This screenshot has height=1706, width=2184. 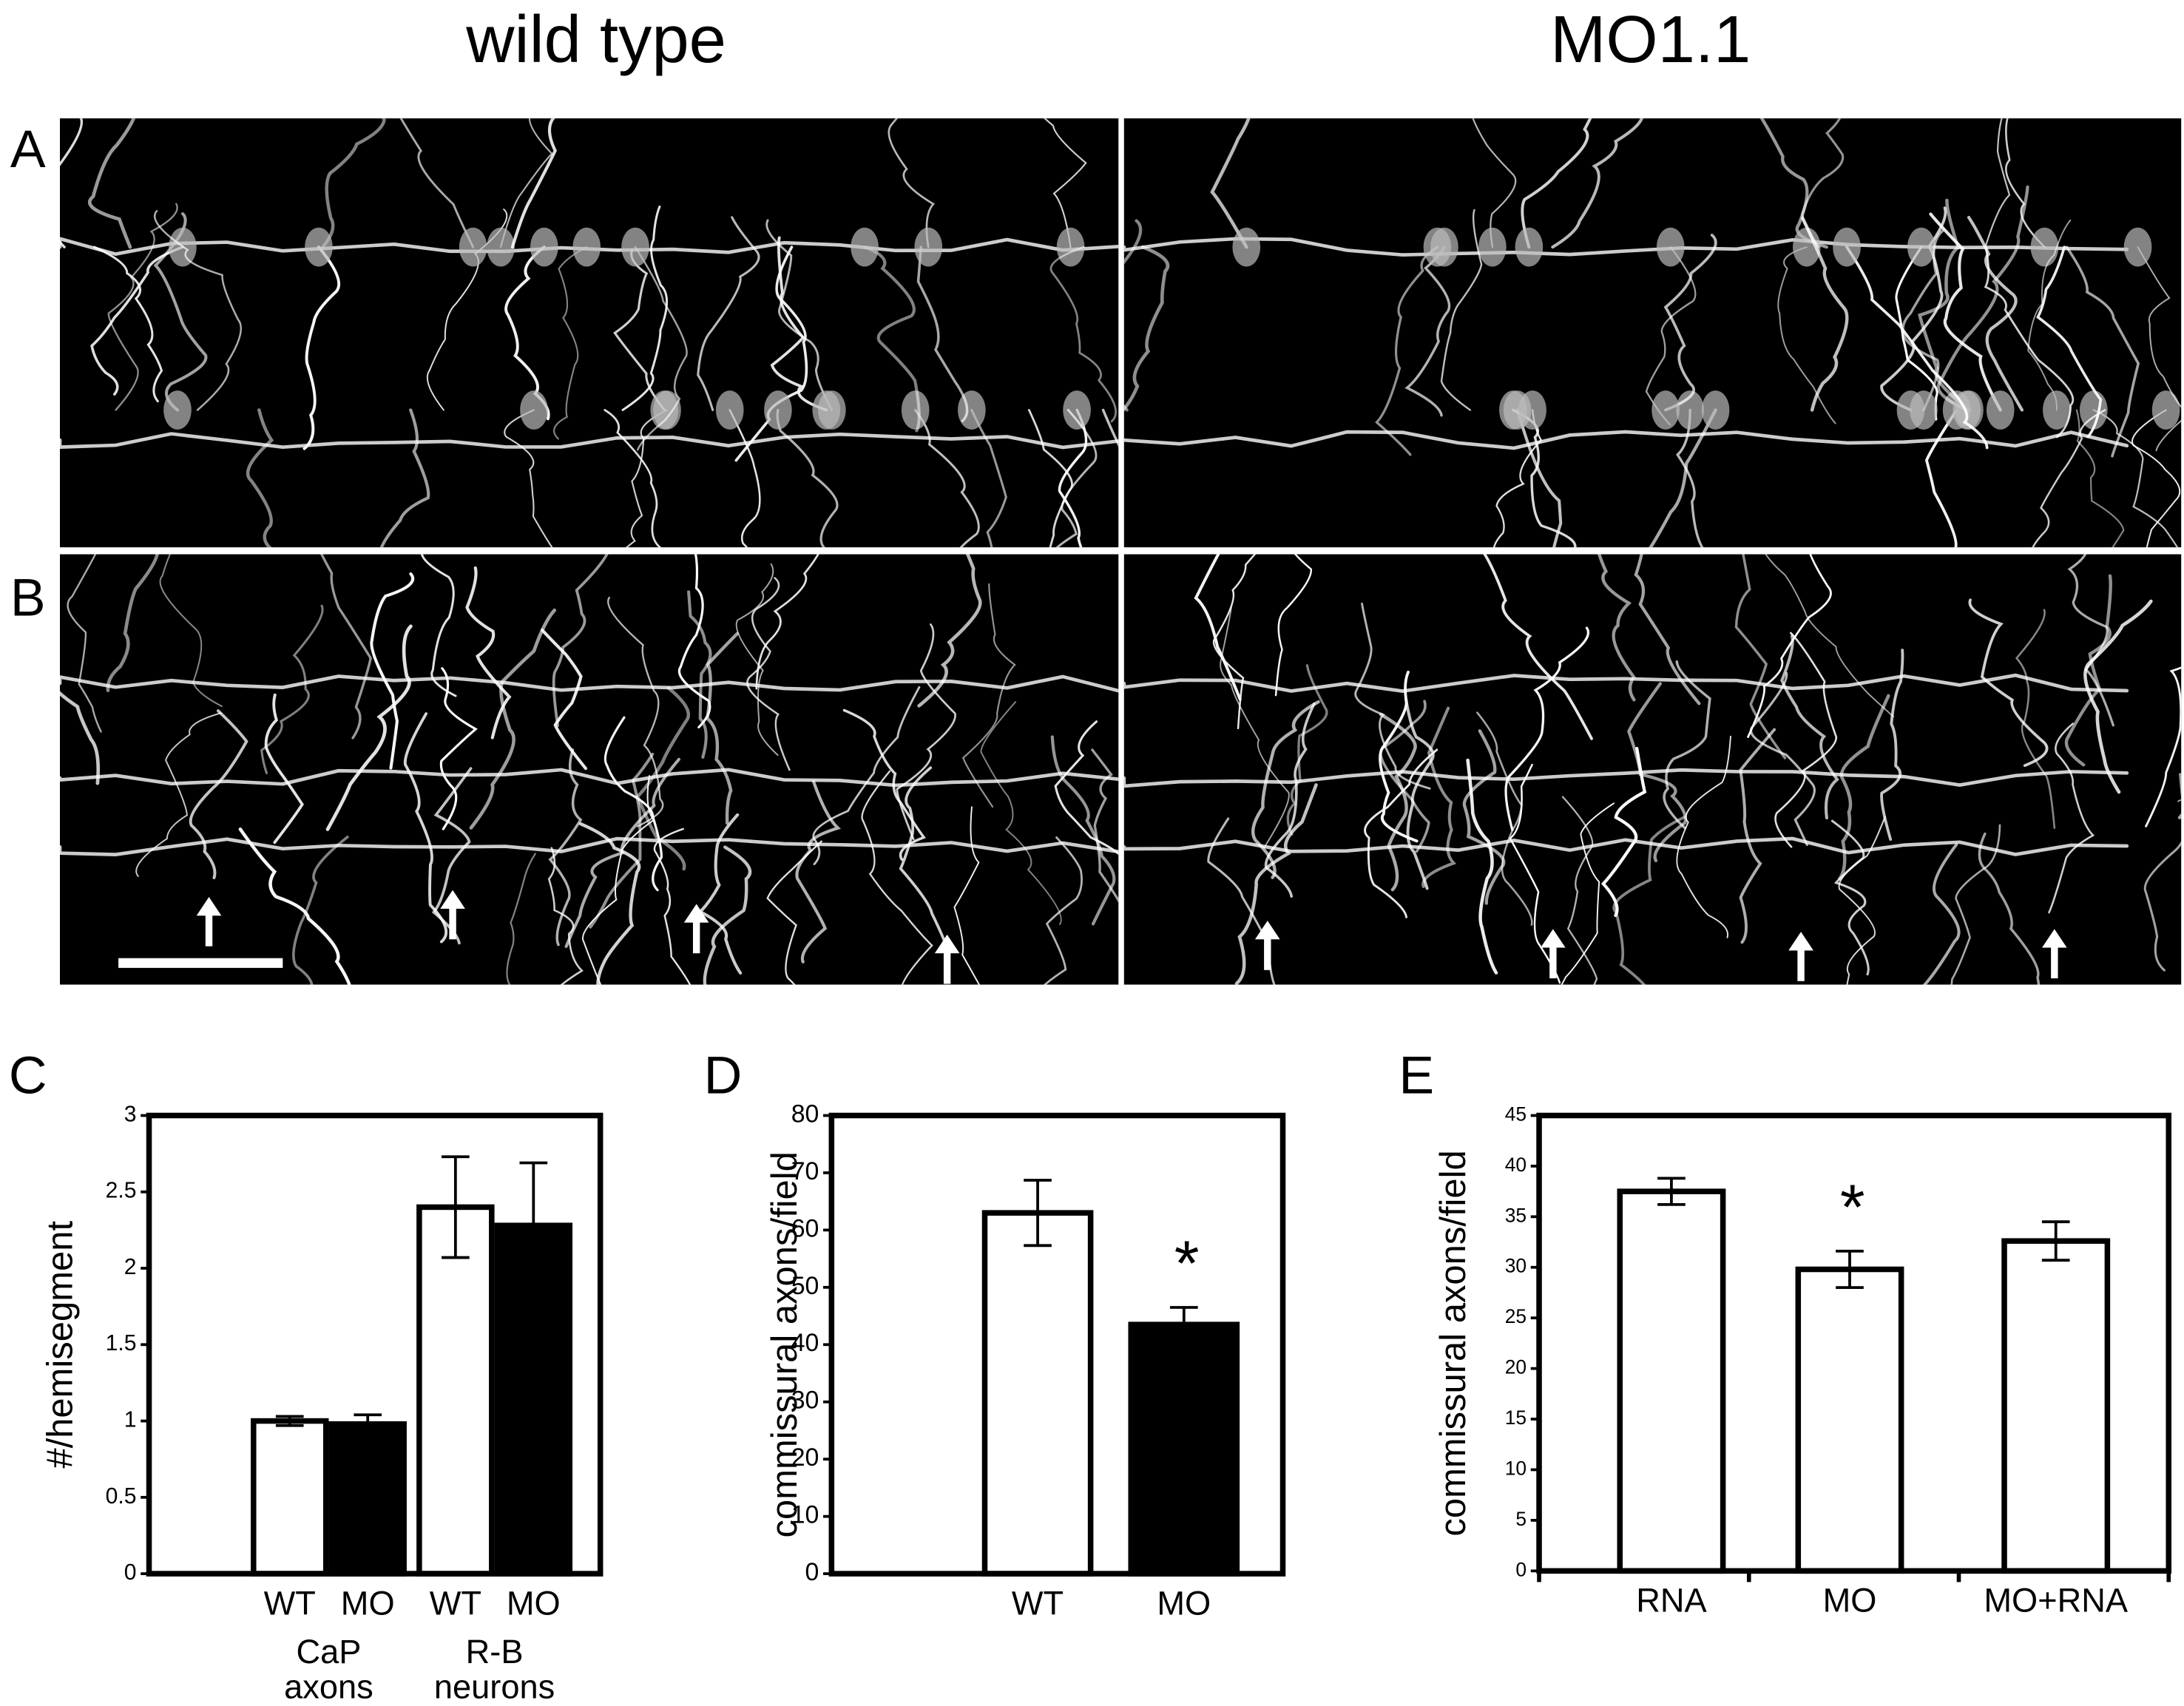 I want to click on y-tick-label: 50, so click(x=805, y=1286).